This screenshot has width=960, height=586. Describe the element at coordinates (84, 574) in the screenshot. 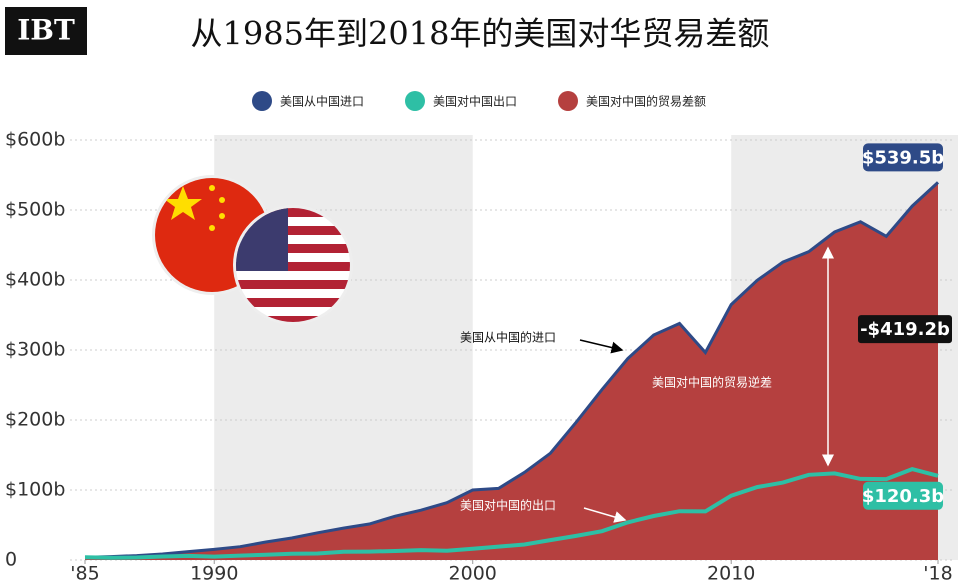

I see `x-tick-label: '85` at that location.